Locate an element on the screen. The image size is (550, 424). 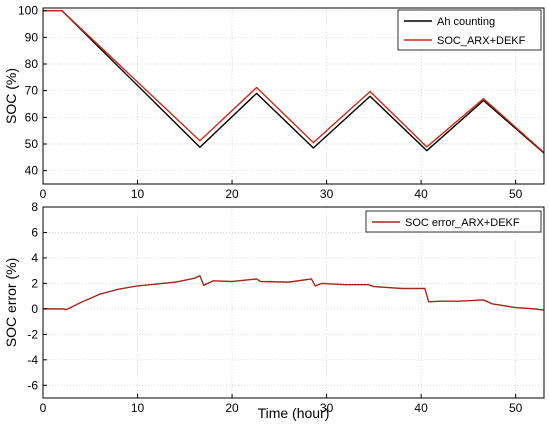
legend-label: Ah counting is located at coordinates (466, 22).